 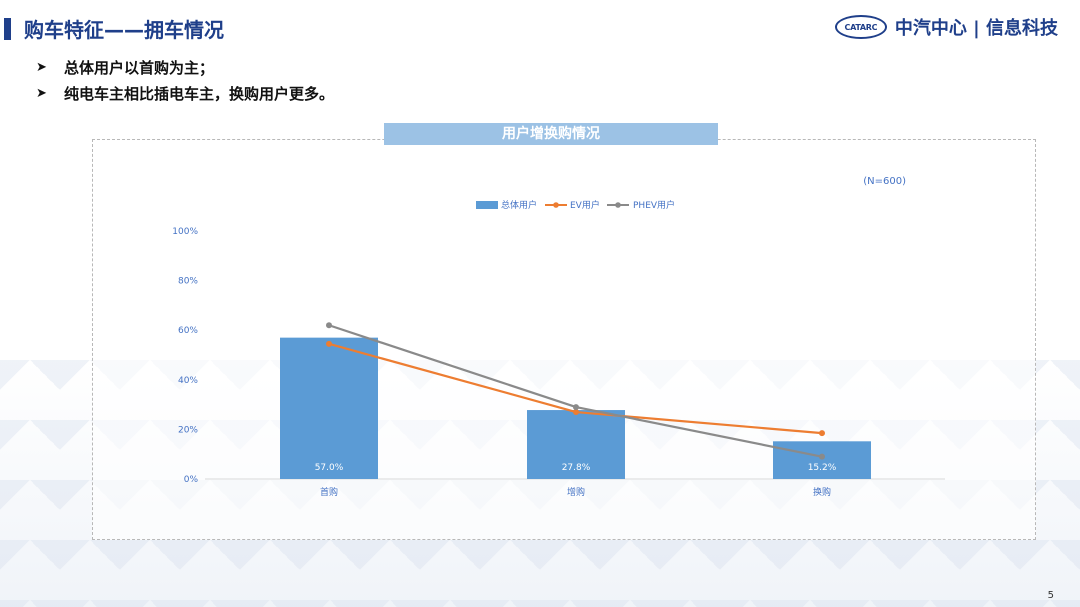 What do you see at coordinates (576, 492) in the screenshot?
I see `x-category-label: 增购` at bounding box center [576, 492].